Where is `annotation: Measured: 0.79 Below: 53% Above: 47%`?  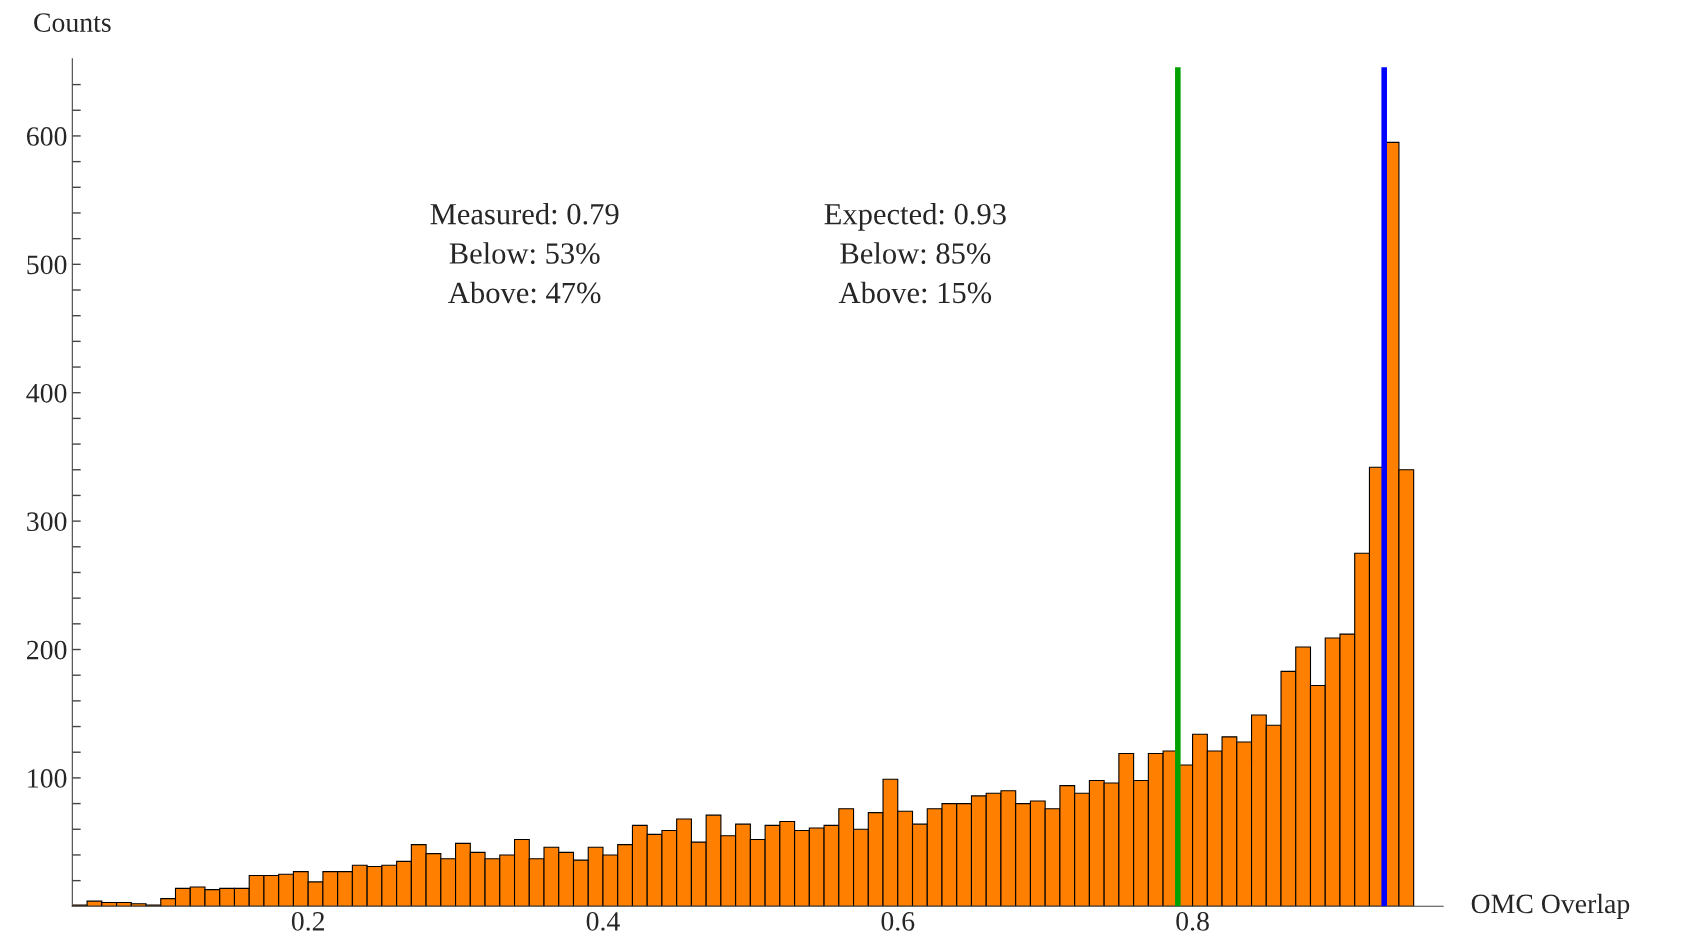
annotation: Measured: 0.79 Below: 53% Above: 47% is located at coordinates (524, 253).